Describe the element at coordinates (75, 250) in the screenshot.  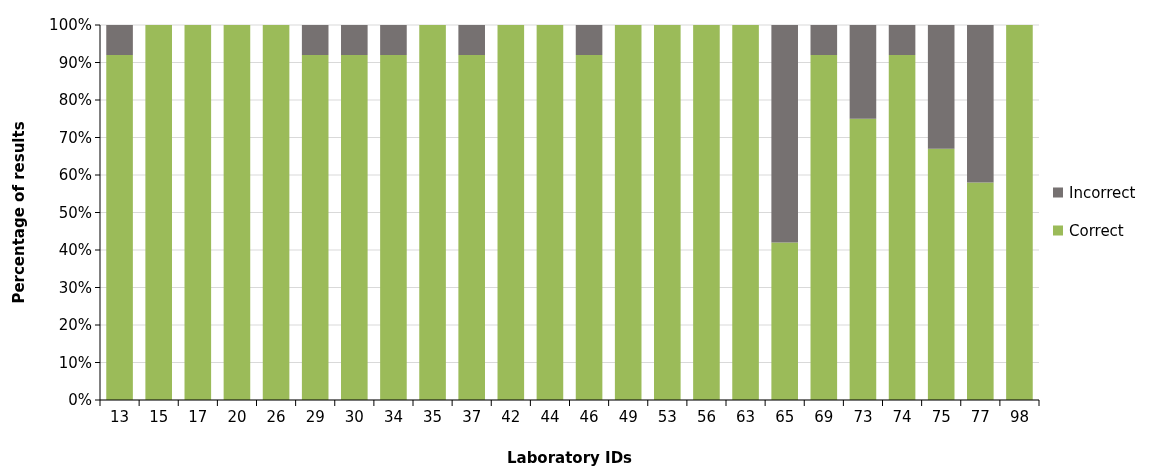
I see `y-tick-label: 40%` at that location.